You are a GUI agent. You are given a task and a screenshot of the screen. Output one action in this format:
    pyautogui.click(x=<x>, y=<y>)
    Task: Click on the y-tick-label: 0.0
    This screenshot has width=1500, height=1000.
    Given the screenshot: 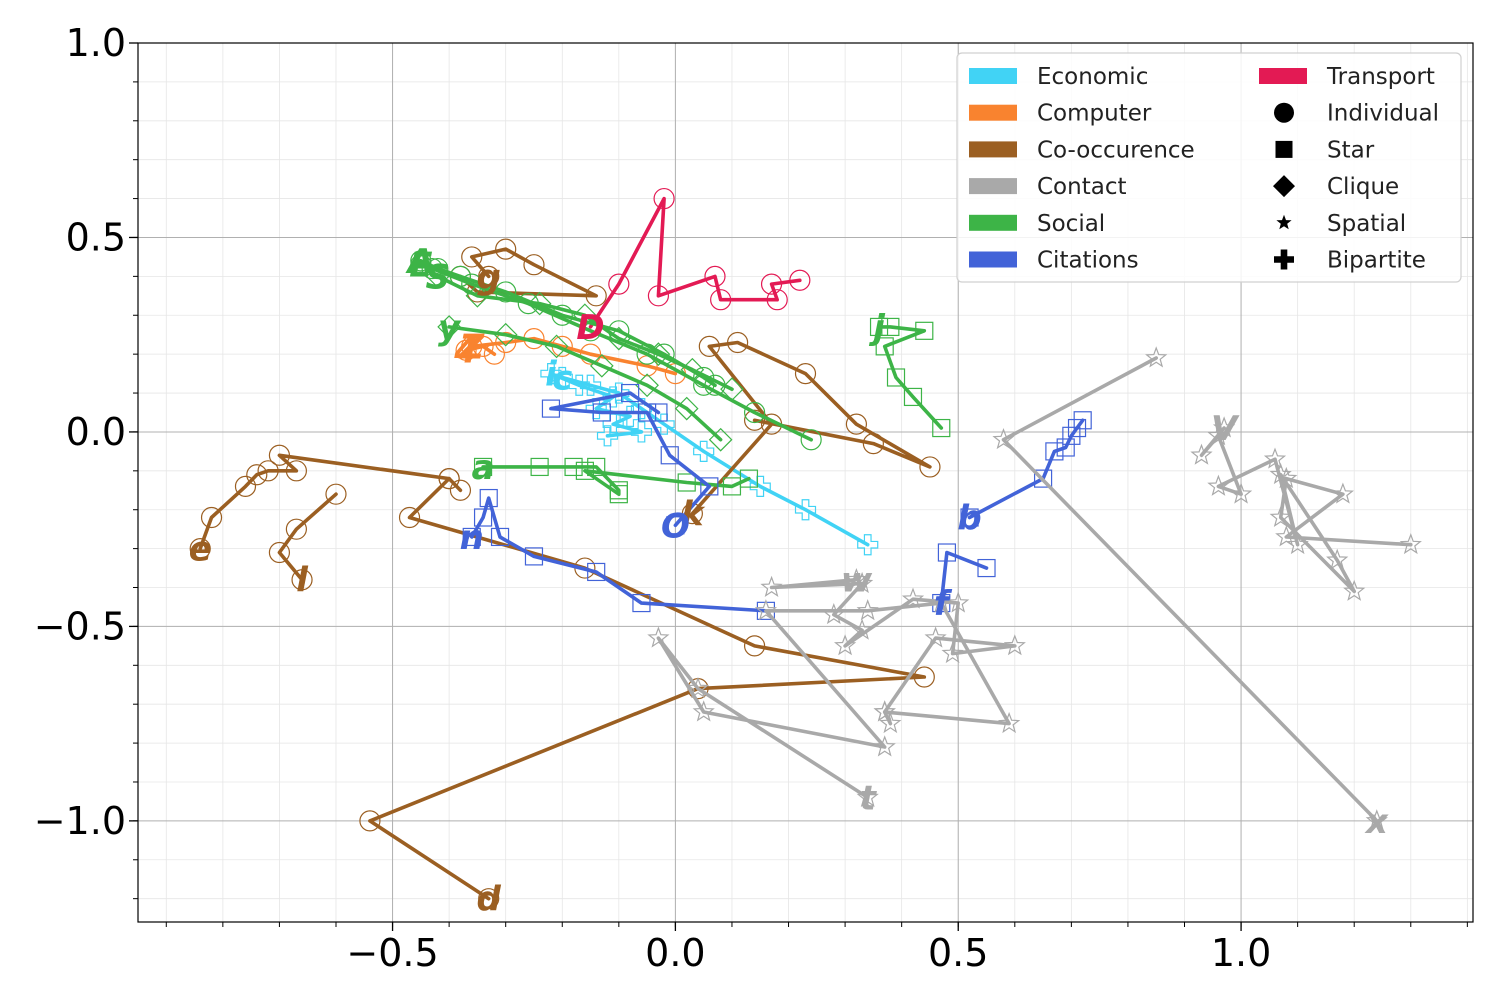 What is the action you would take?
    pyautogui.click(x=96, y=432)
    